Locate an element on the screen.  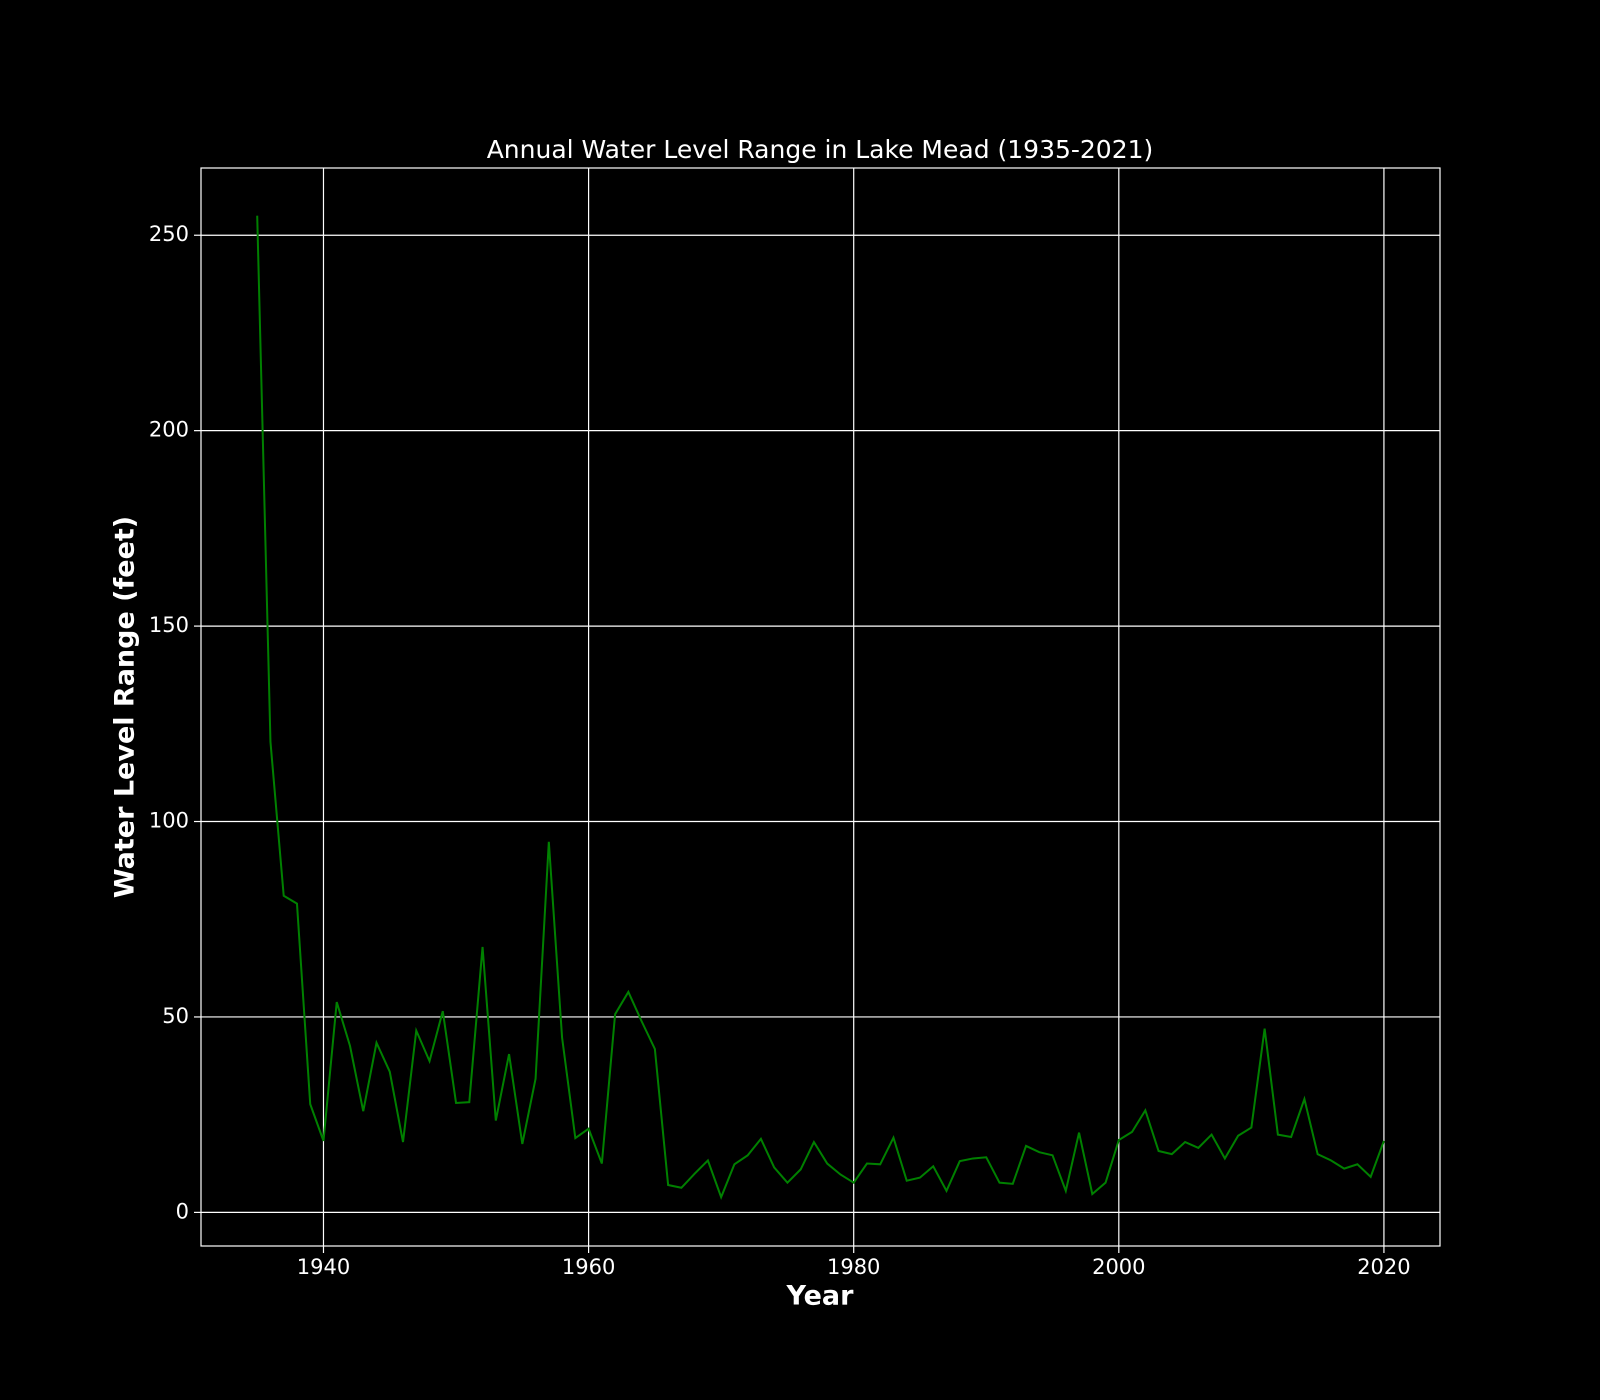
y-tick-label: 150 is located at coordinates (169, 625).